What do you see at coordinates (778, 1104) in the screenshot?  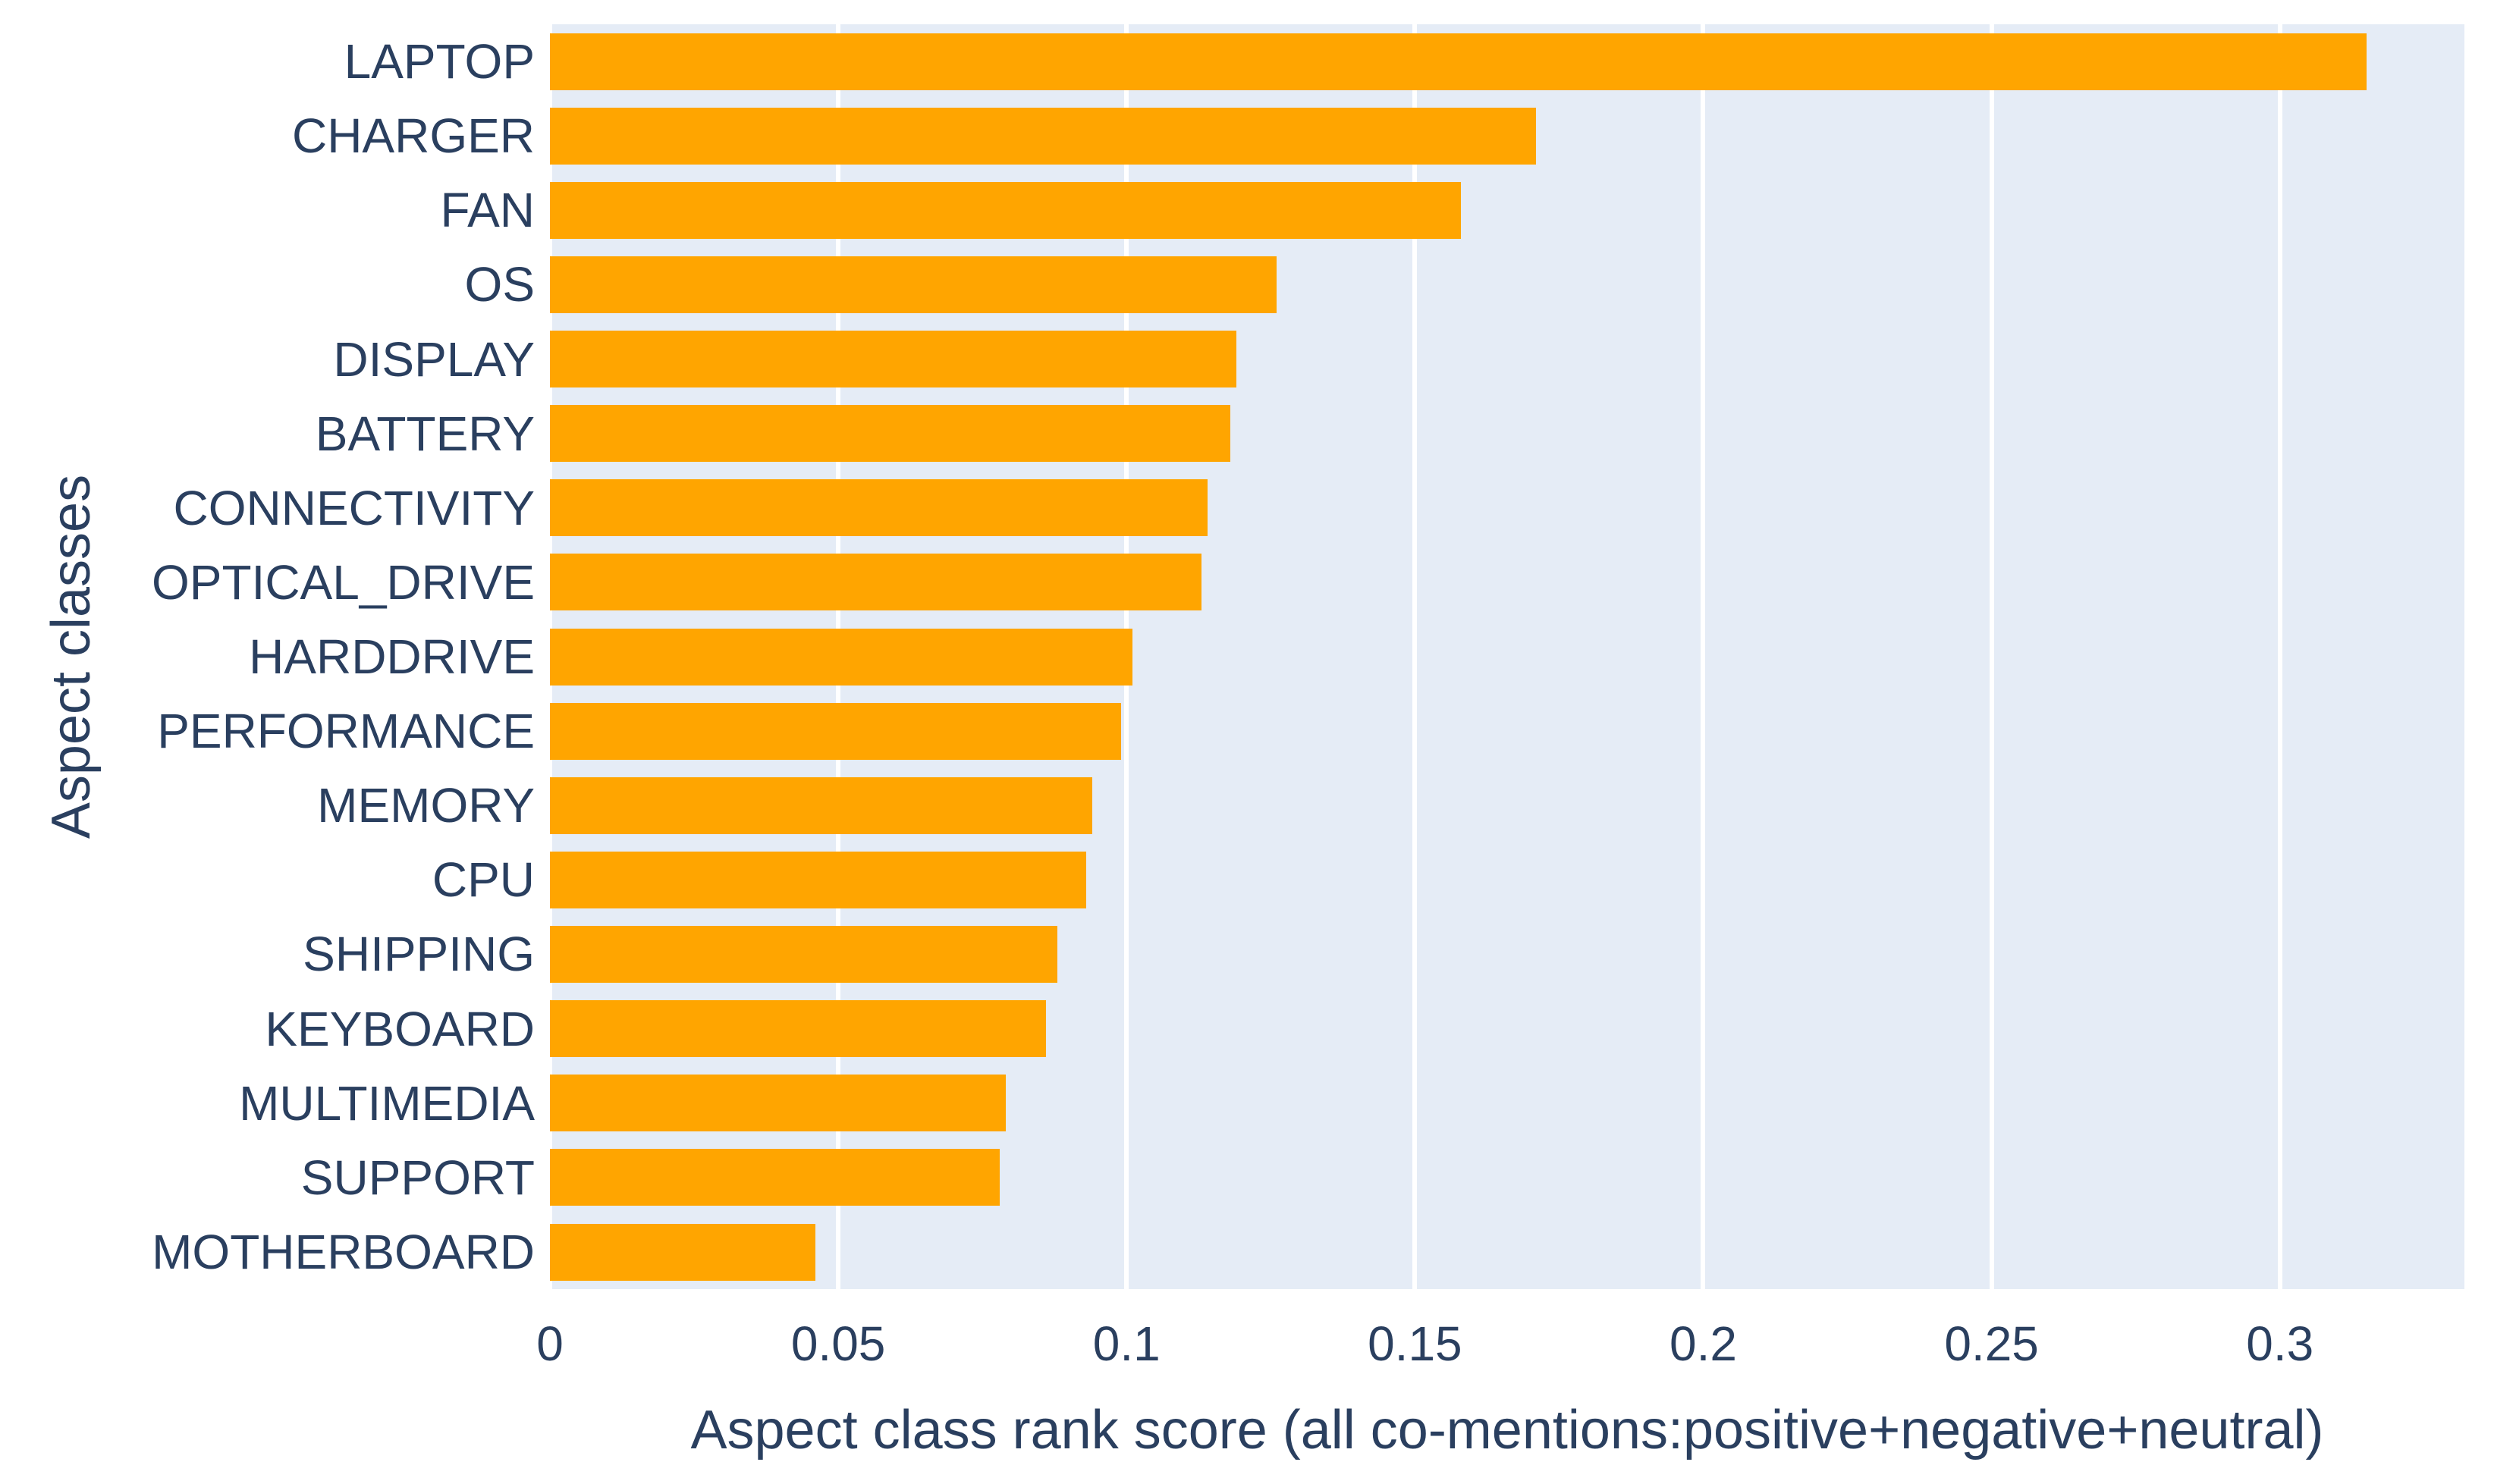 I see `bar-multimedia` at bounding box center [778, 1104].